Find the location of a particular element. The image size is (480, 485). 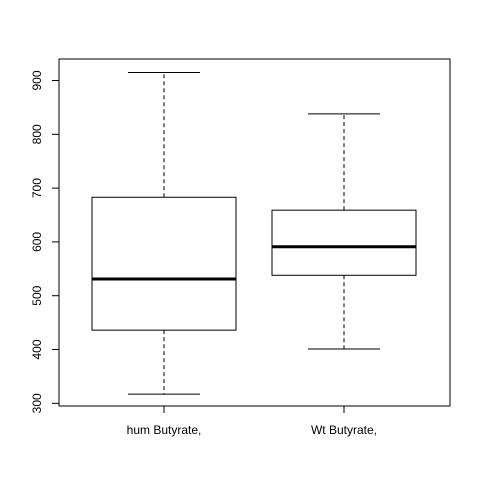

y-axis: 300 400 500 600 700 800 900 is located at coordinates (45, 241).